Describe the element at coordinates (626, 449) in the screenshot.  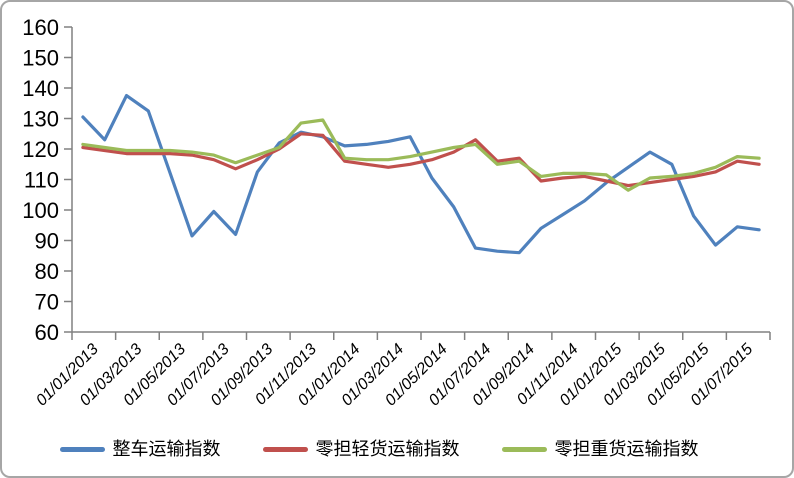
I see `legend-label-ltl-heavy: 零担重货运输指数` at that location.